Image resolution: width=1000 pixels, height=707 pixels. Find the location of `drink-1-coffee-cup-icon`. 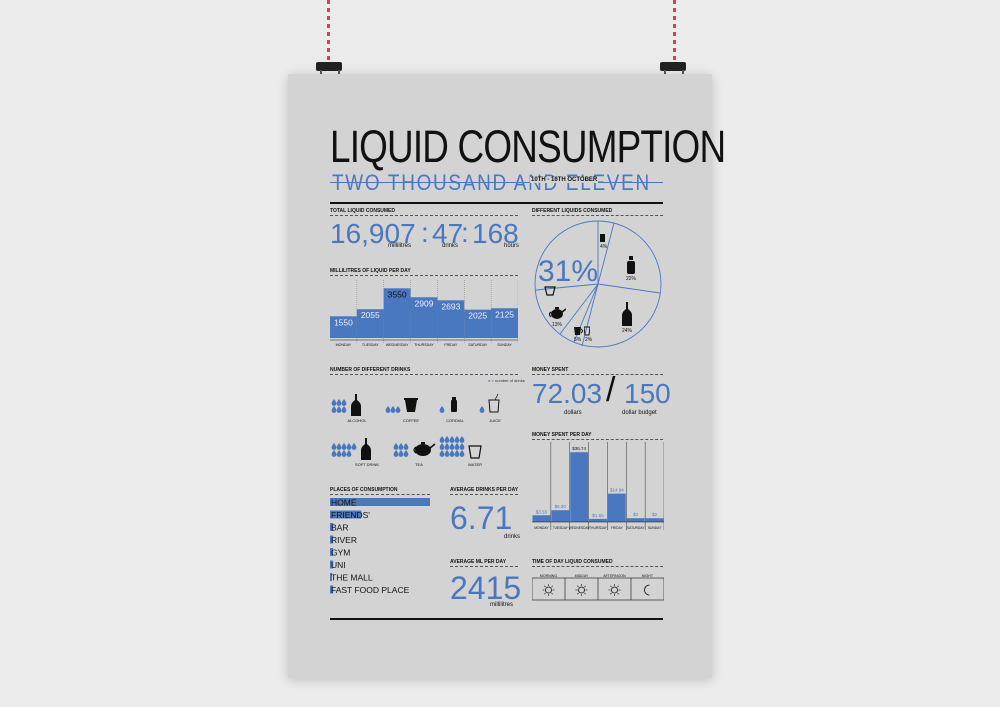

drink-1-coffee-cup-icon is located at coordinates (411, 405).